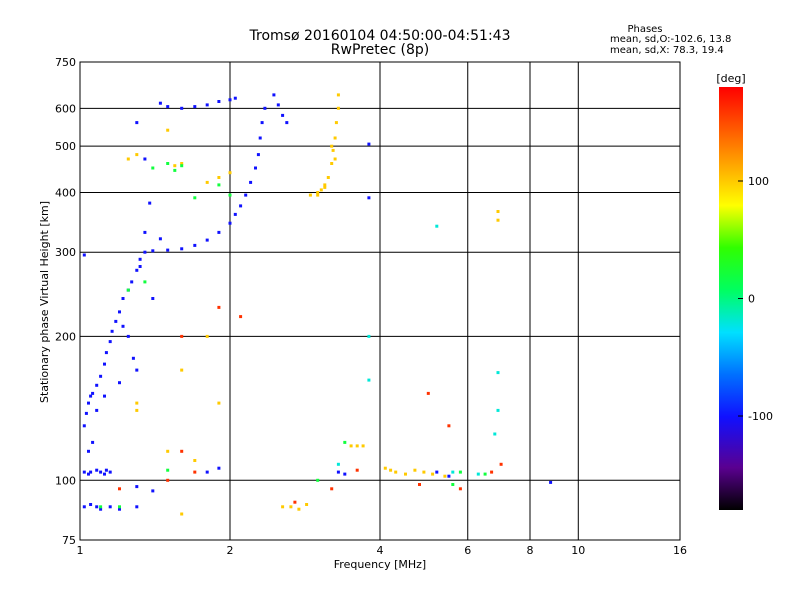 This screenshot has height=600, width=800. What do you see at coordinates (44, 302) in the screenshot?
I see `y-axis-label: Stationary phase Virtual Height [km]` at bounding box center [44, 302].